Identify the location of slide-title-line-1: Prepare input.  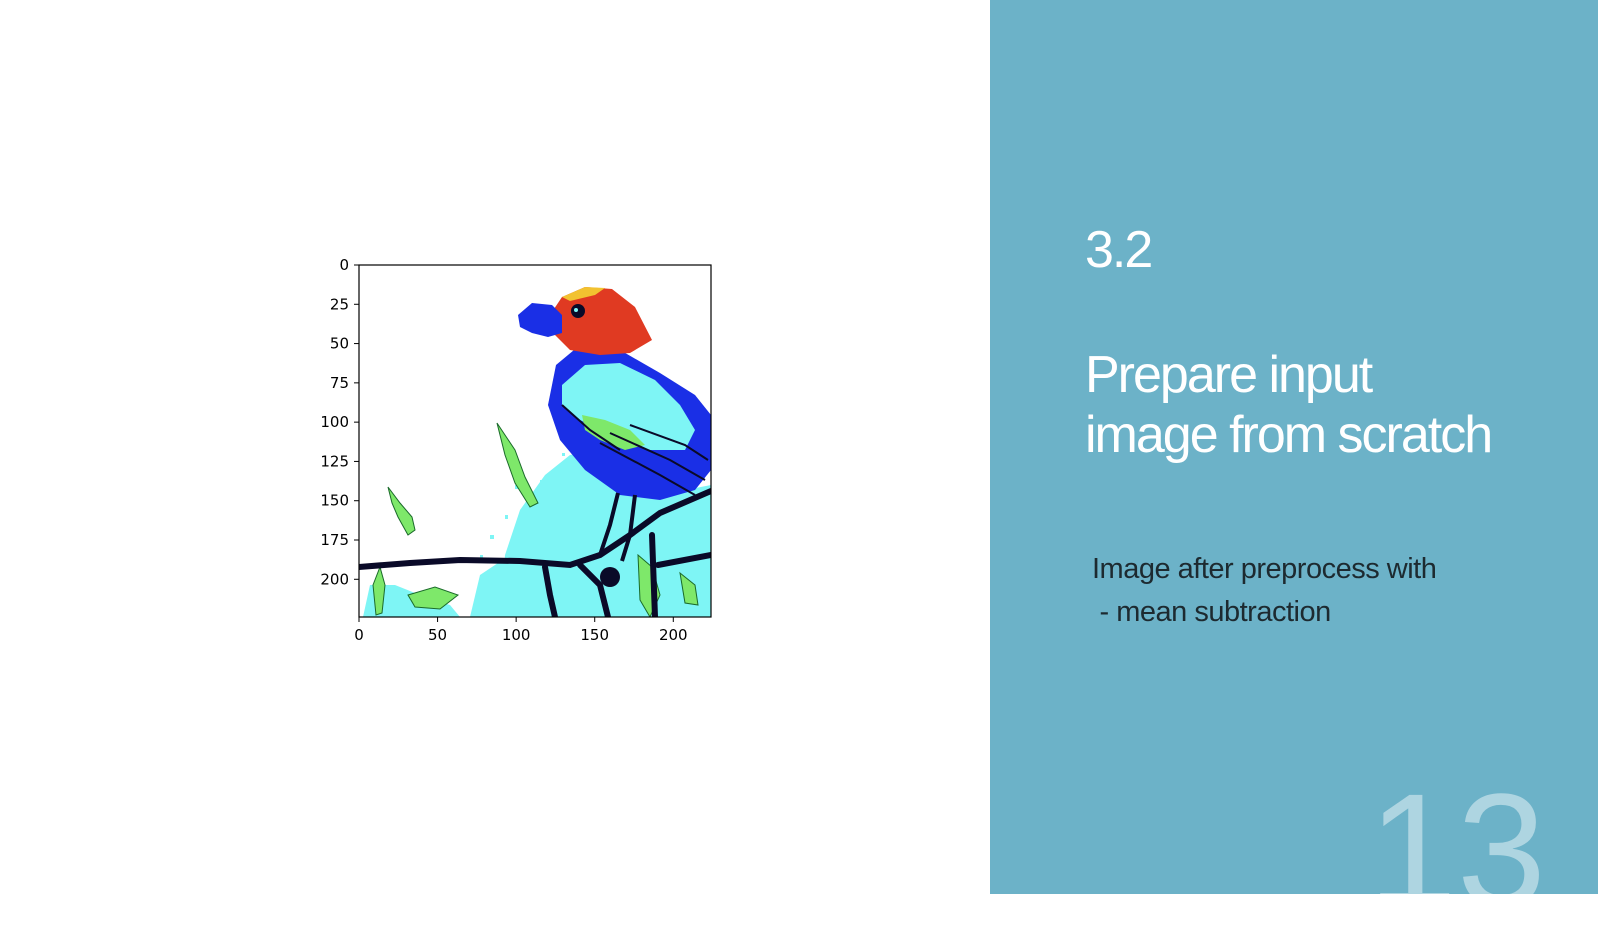
(1229, 375).